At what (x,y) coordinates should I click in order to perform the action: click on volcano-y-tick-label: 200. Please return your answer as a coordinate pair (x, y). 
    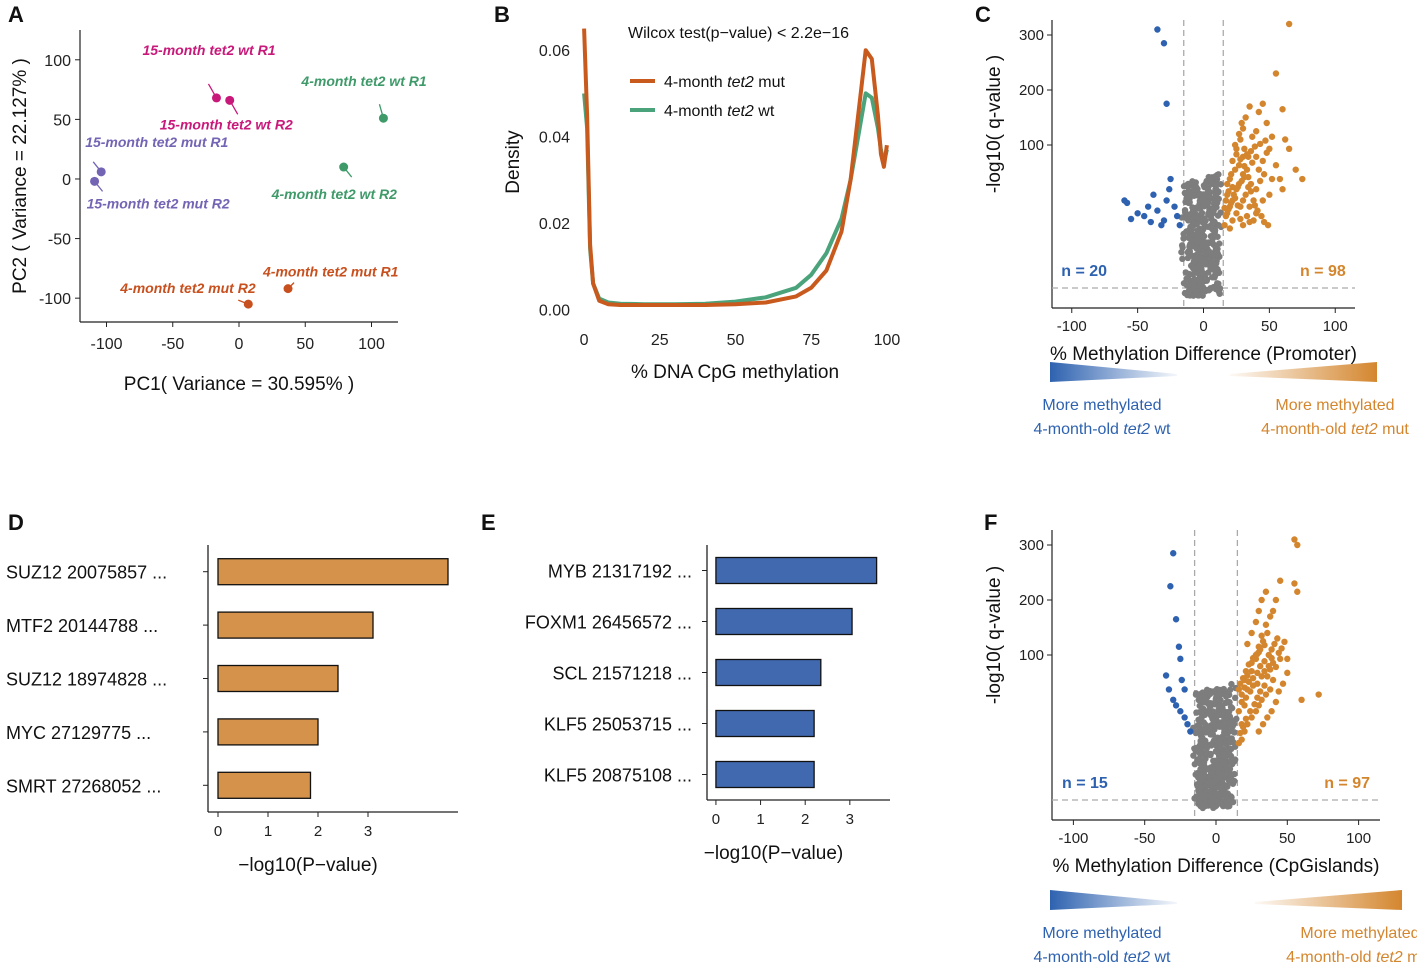
    Looking at the image, I should click on (1031, 90).